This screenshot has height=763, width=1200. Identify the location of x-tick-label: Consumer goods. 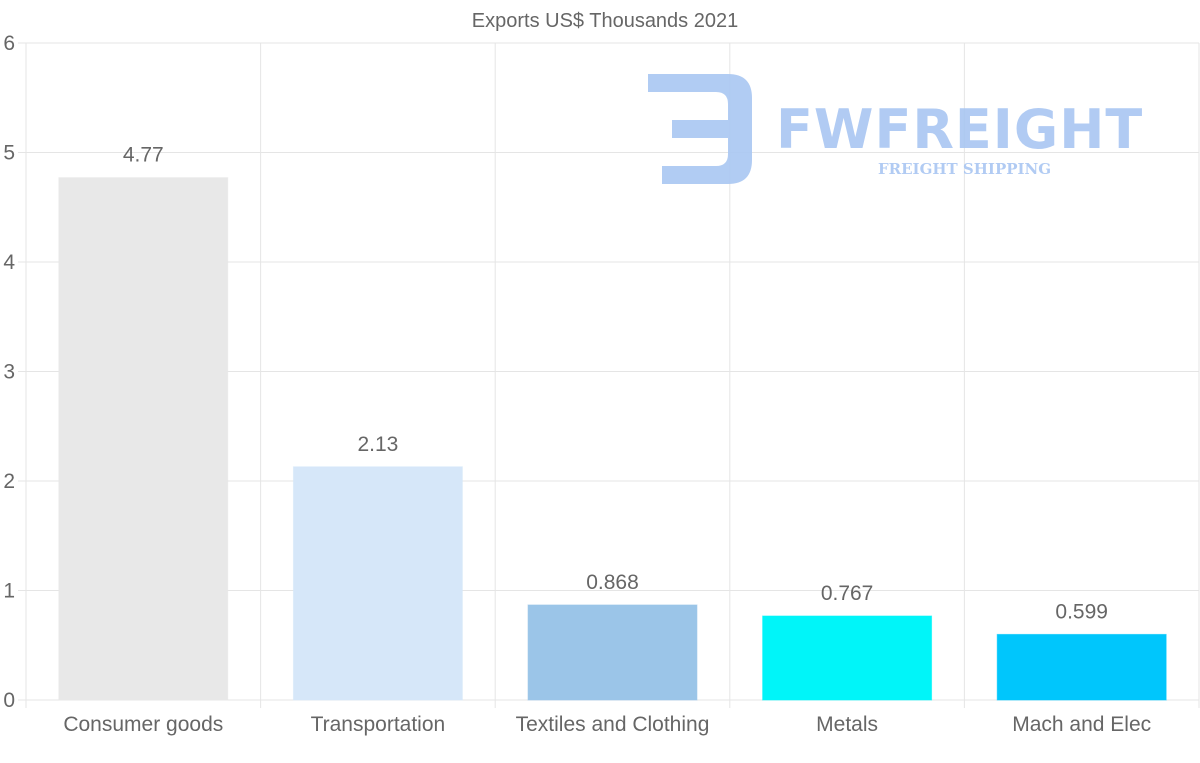
(143, 724).